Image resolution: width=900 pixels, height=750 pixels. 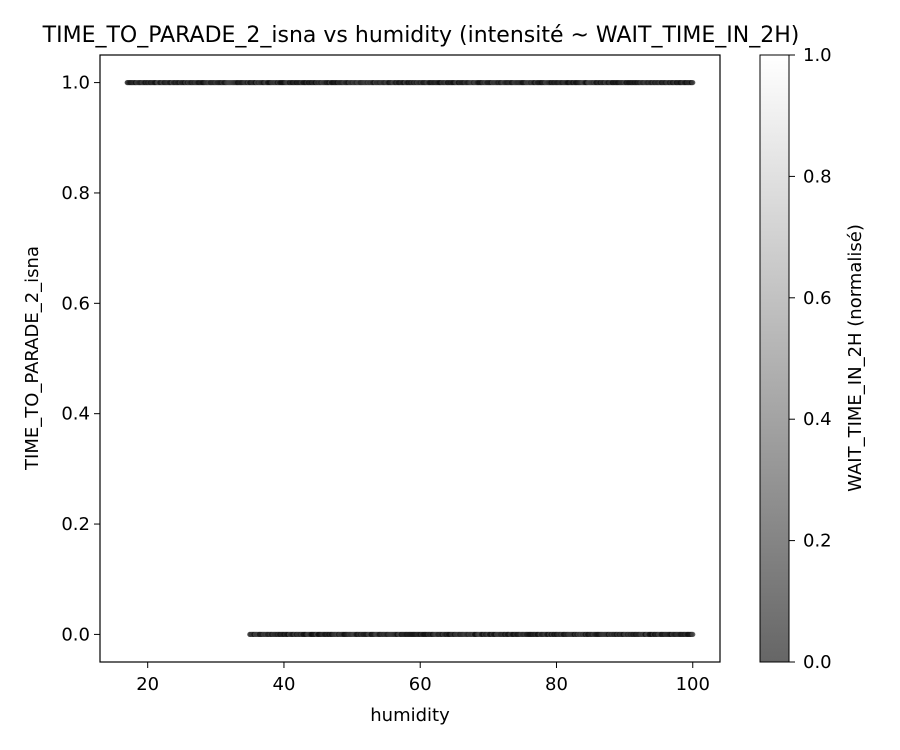 I want to click on y-tick-label: 0.8, so click(x=75, y=193).